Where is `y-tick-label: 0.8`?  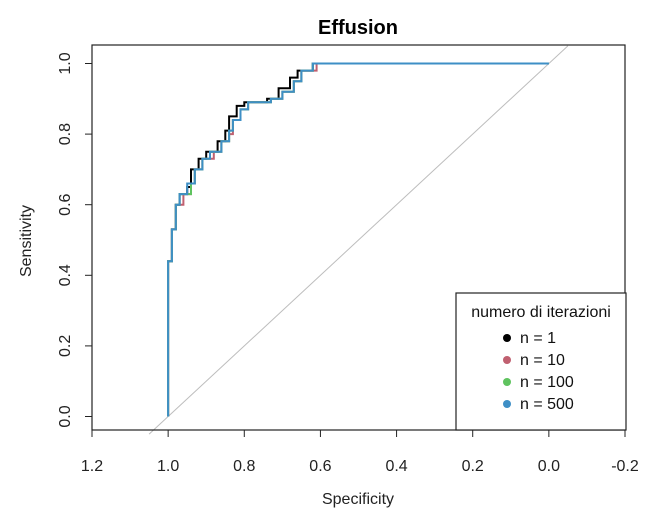
y-tick-label: 0.8 is located at coordinates (65, 134).